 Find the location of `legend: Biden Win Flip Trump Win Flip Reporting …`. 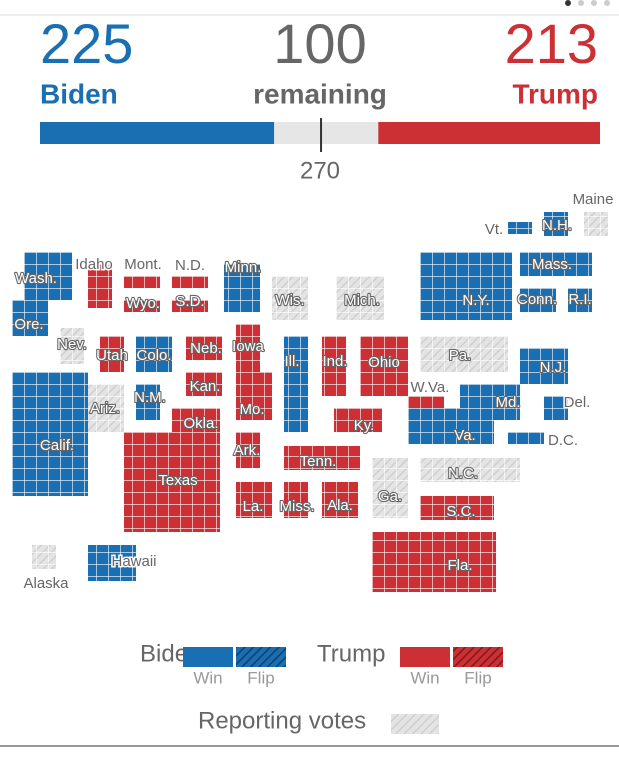

legend: Biden Win Flip Trump Win Flip Reporting … is located at coordinates (321, 687).